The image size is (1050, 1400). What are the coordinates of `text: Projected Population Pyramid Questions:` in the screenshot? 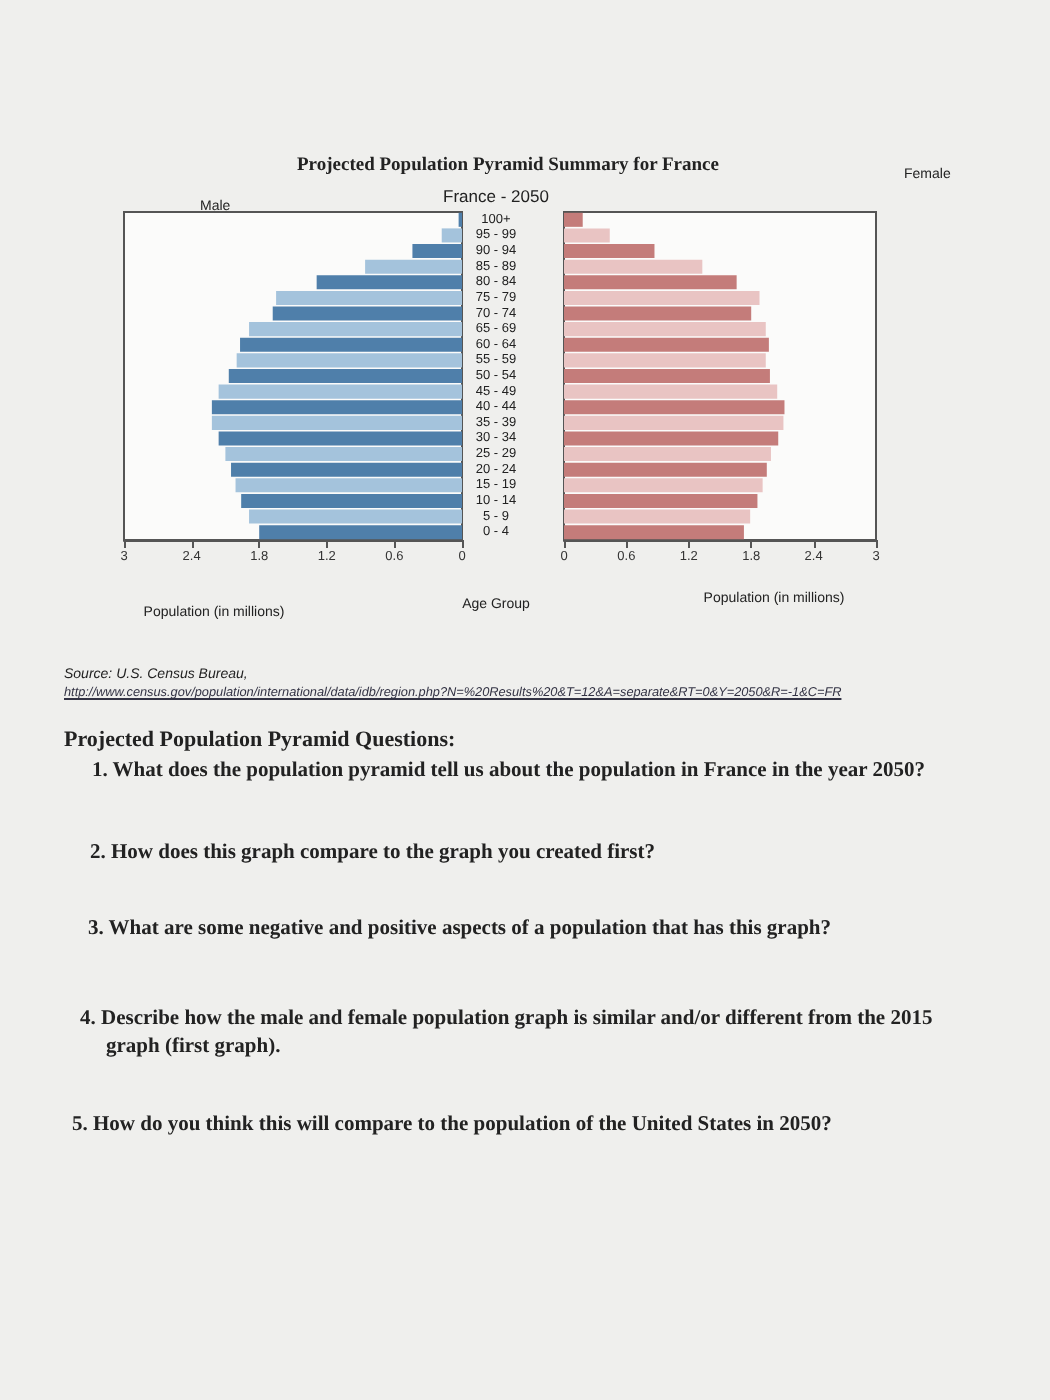 It's located at (260, 740).